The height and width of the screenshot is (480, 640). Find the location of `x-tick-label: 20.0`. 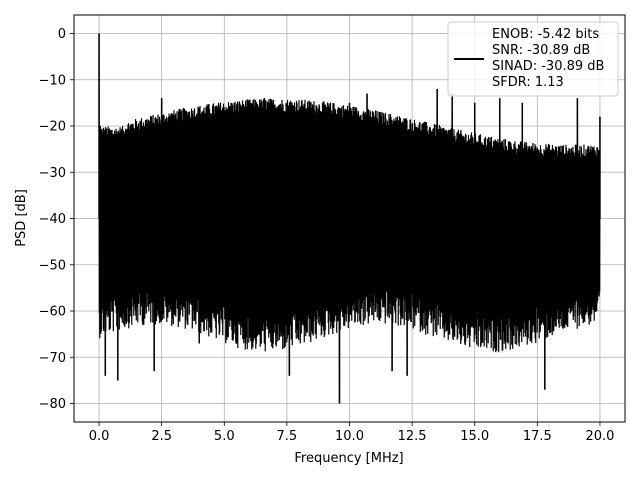

x-tick-label: 20.0 is located at coordinates (599, 436).